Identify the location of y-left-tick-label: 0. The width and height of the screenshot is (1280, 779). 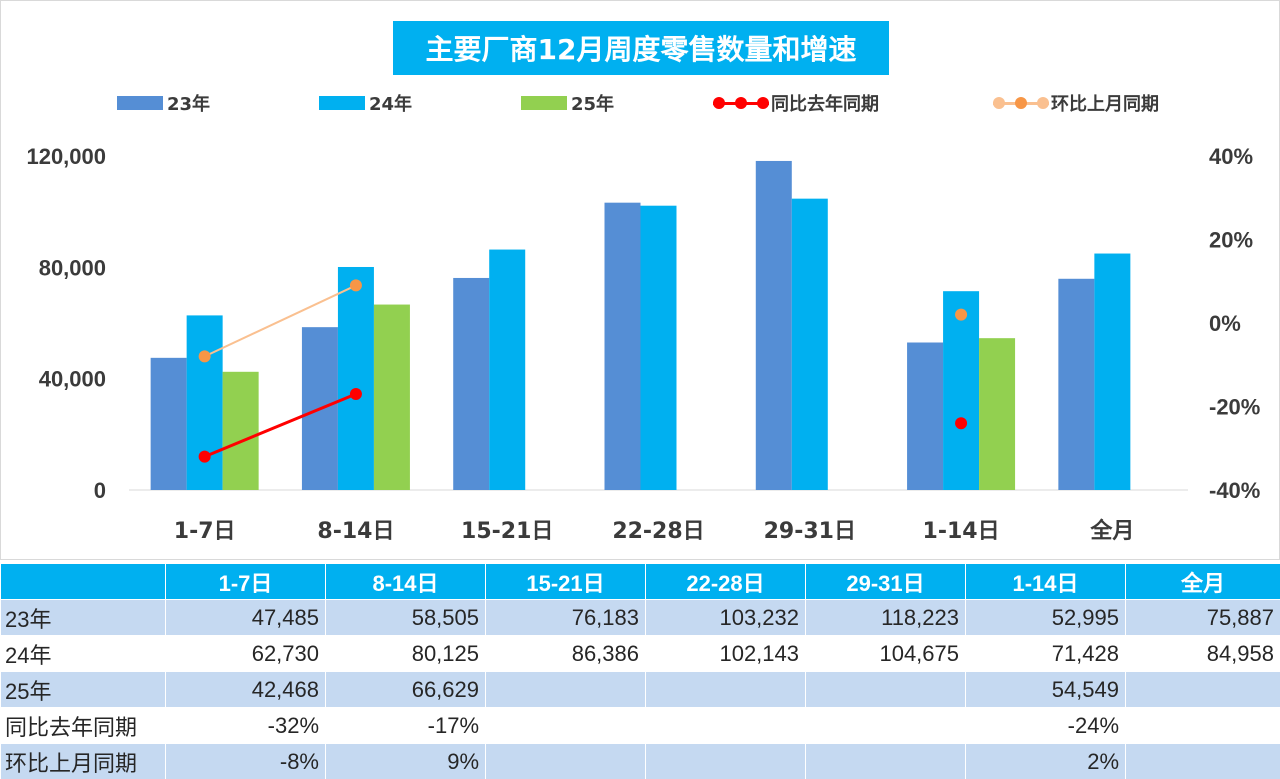
(100, 490).